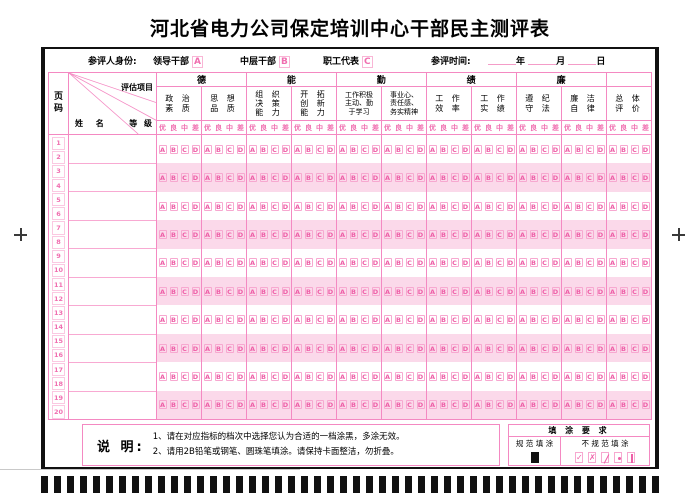 This screenshot has width=700, height=499. I want to click on identity-option-middle: 中层干部 B, so click(265, 61).